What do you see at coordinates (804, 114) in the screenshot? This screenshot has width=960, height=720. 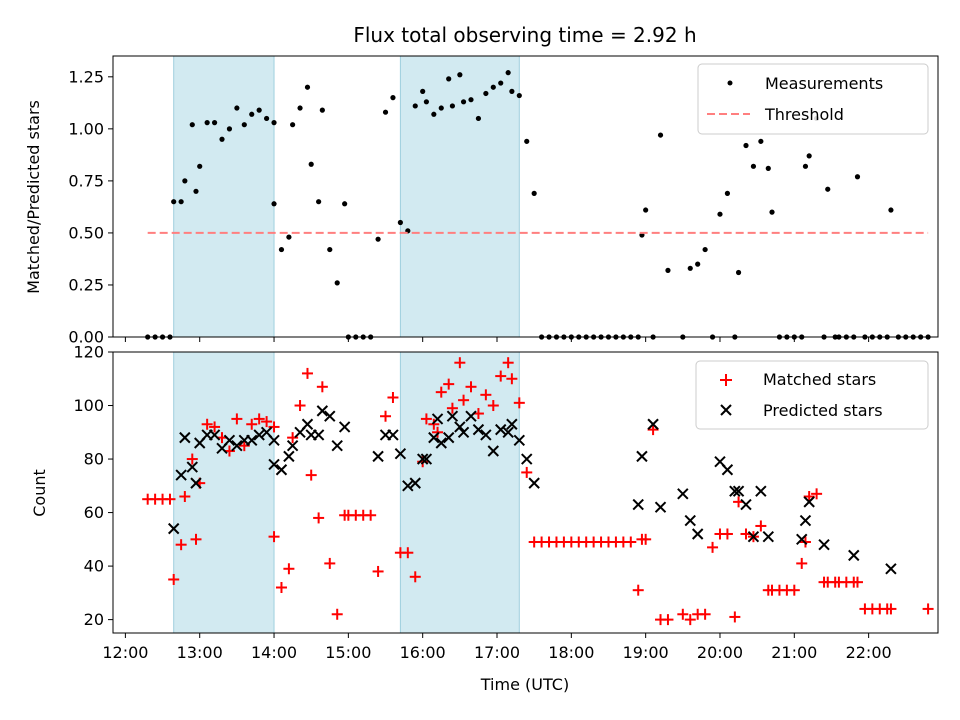 I see `legend-threshold-label: Threshold` at bounding box center [804, 114].